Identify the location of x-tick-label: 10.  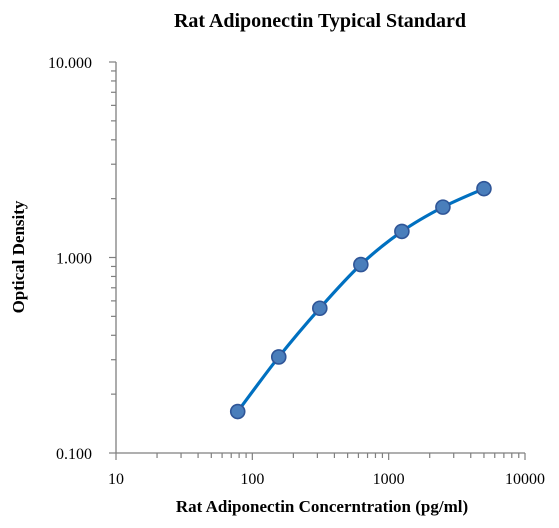
(116, 479).